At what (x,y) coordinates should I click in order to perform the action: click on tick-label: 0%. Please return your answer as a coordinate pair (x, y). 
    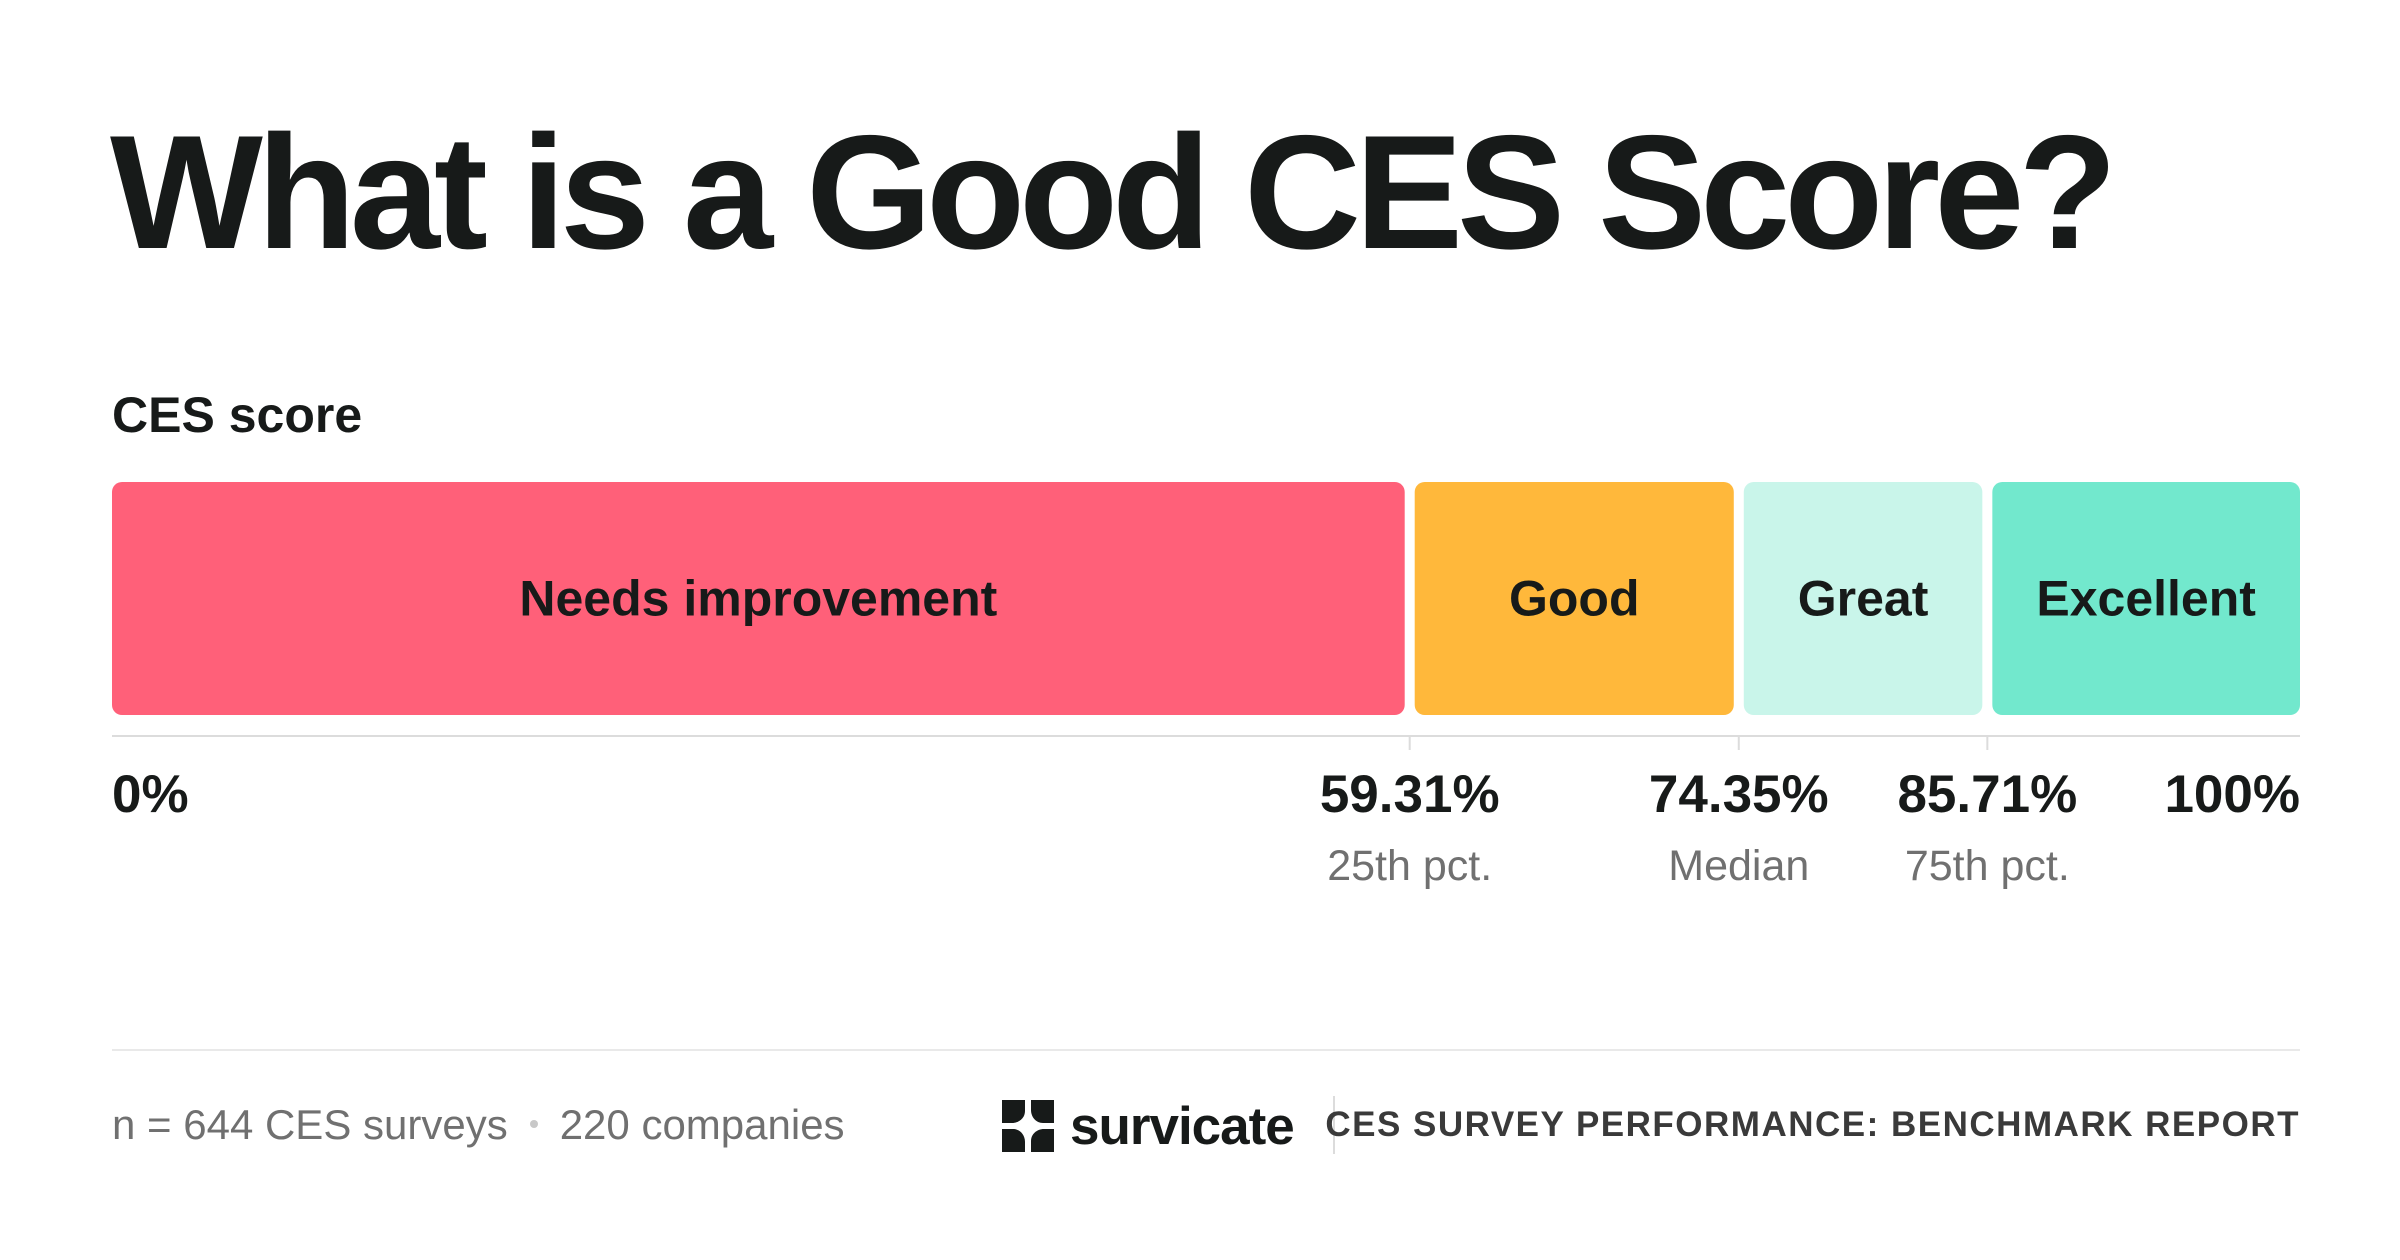
    Looking at the image, I should click on (150, 794).